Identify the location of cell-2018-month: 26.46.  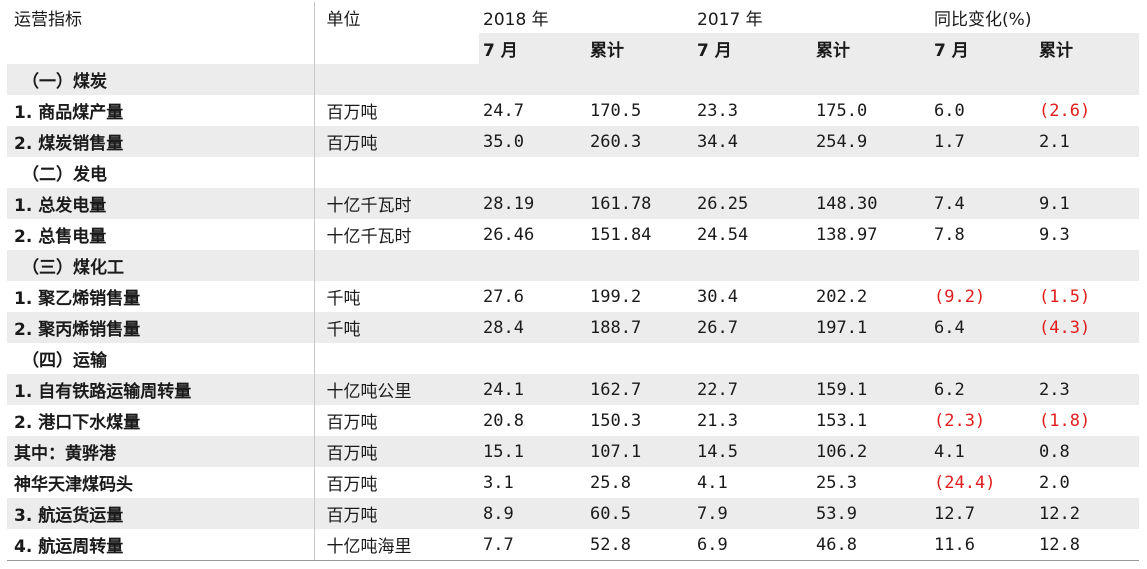
(509, 234).